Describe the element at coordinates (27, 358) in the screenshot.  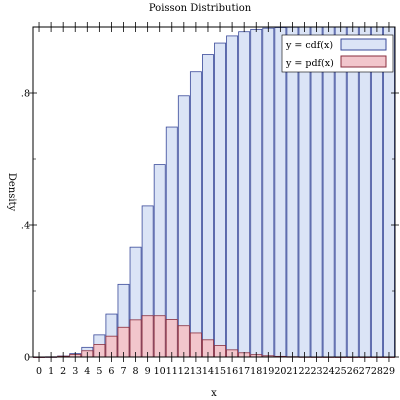
I see `y-tick-label: 0` at that location.